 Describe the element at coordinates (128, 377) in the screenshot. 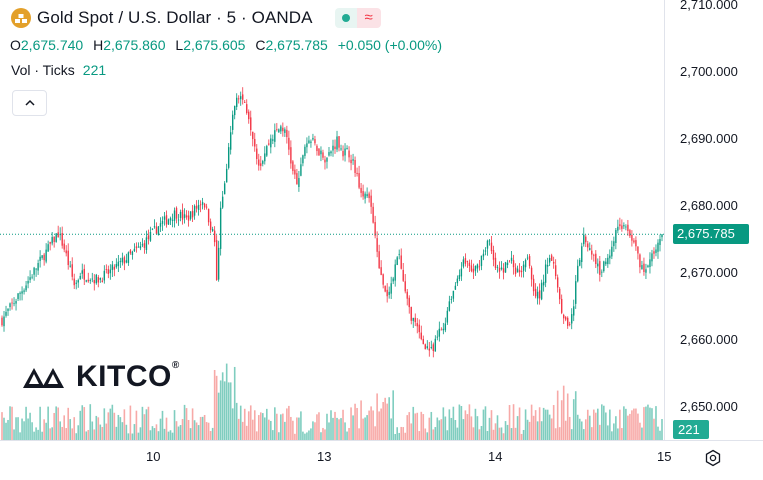

I see `logo-text: KITCO®` at that location.